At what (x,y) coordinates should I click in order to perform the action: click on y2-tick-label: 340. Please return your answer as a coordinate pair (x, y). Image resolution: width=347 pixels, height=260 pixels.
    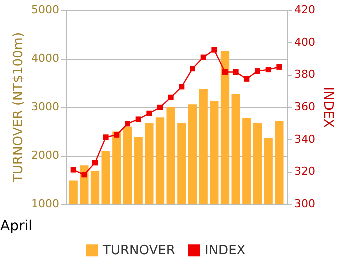
    Looking at the image, I should click on (305, 139).